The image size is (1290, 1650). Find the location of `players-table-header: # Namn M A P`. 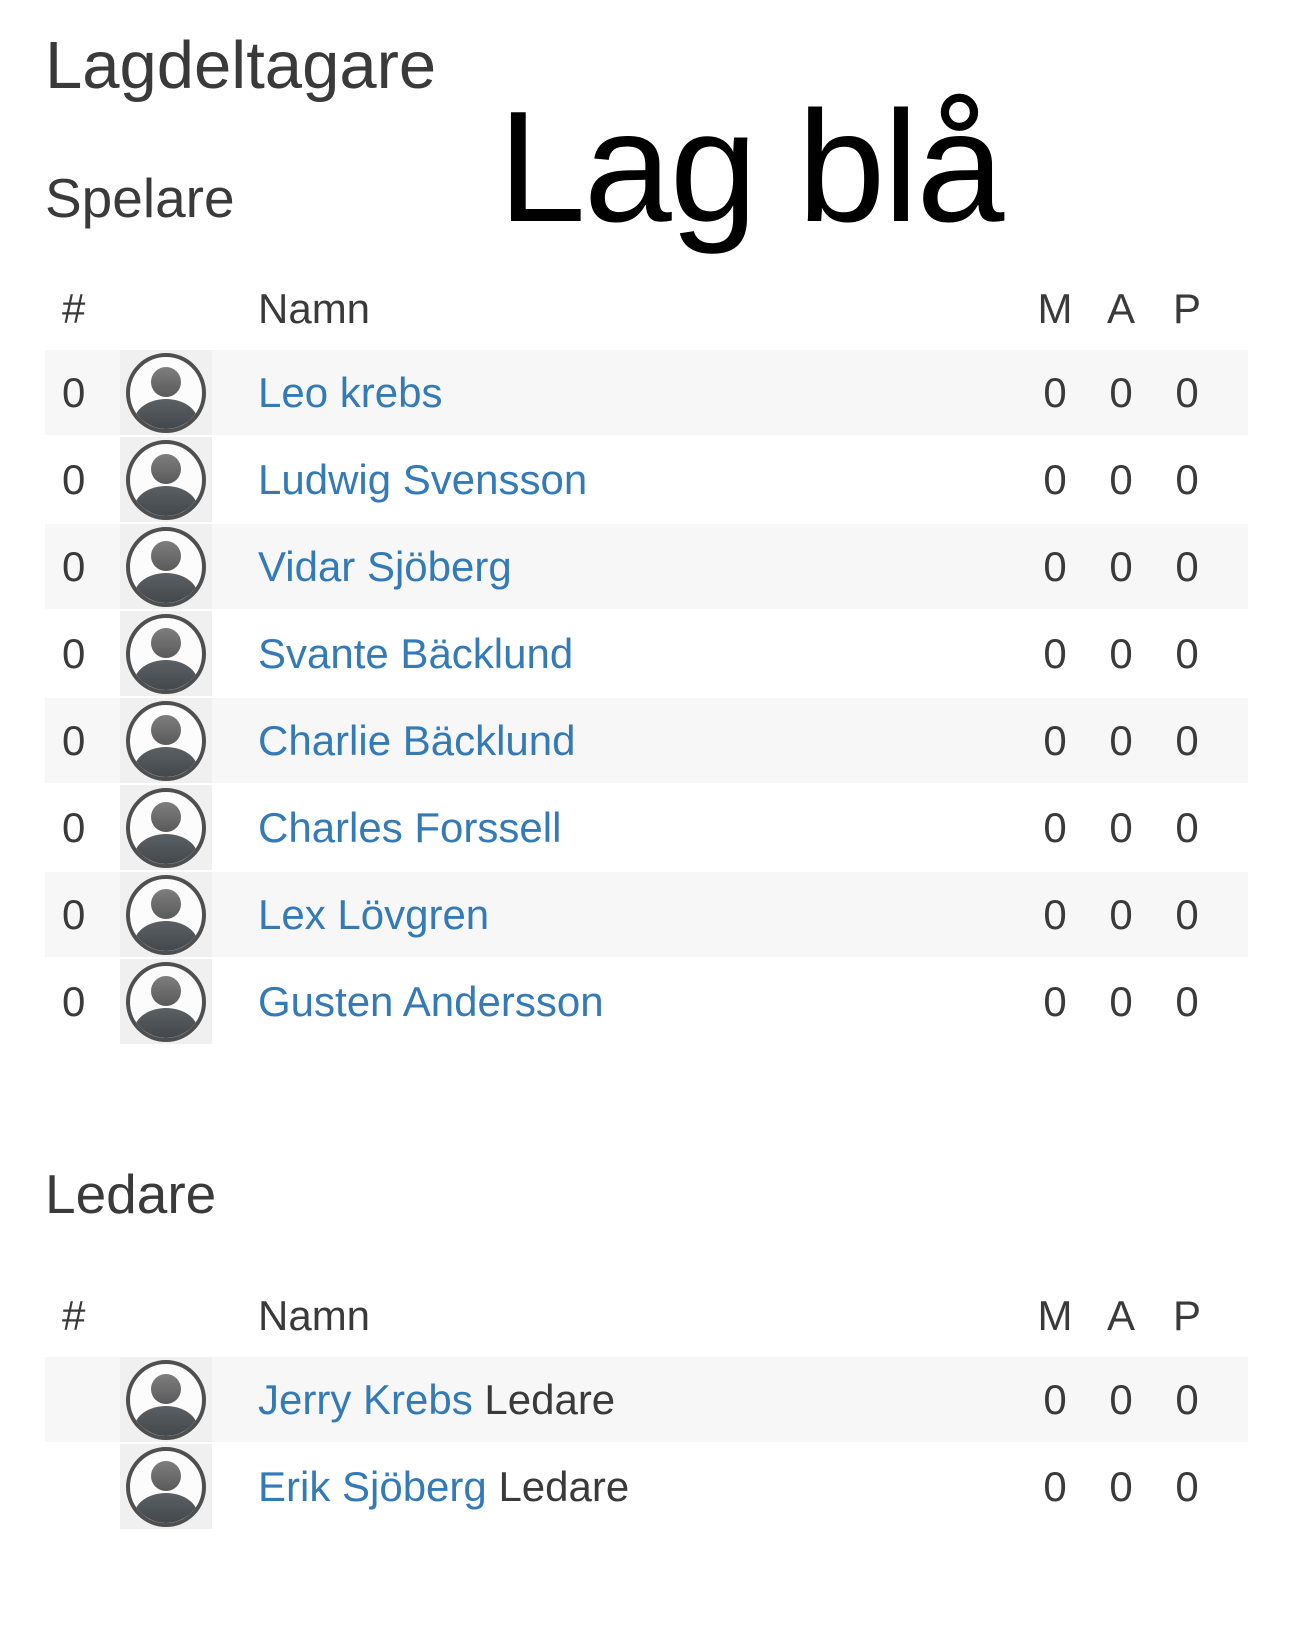

players-table-header: # Namn M A P is located at coordinates (646, 309).